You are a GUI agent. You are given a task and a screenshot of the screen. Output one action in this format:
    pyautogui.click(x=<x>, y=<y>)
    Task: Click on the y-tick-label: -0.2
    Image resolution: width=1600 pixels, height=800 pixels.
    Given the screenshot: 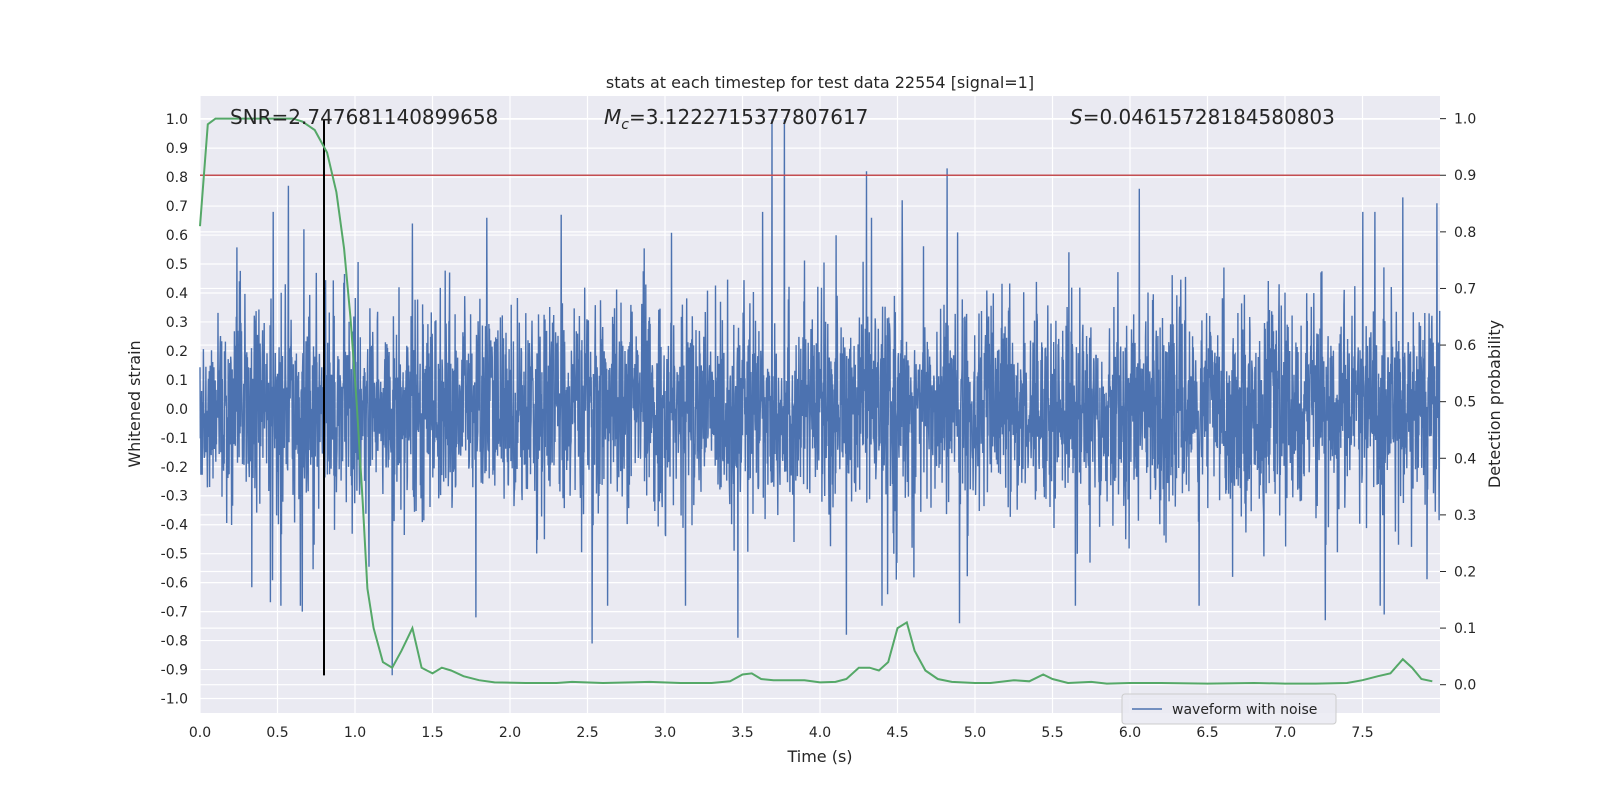 What is the action you would take?
    pyautogui.click(x=174, y=468)
    